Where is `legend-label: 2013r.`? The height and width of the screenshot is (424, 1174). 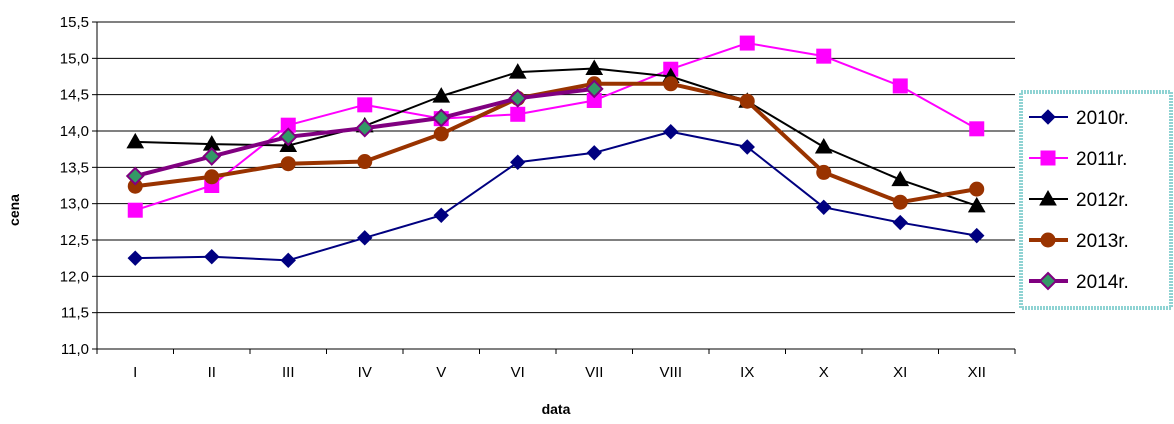
legend-label: 2013r. is located at coordinates (1102, 241).